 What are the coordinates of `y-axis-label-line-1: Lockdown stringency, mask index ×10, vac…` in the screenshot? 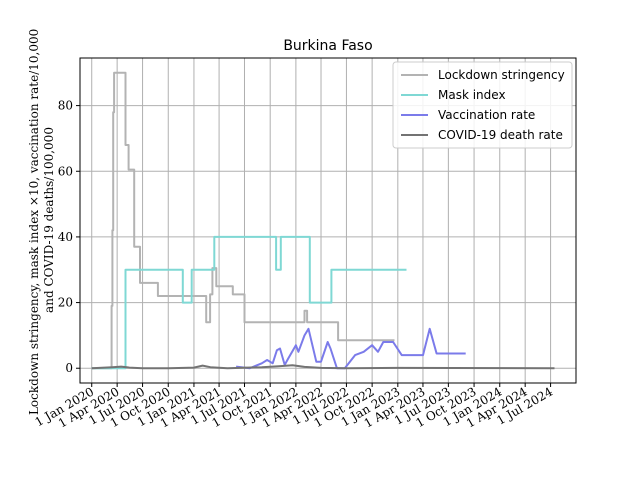 It's located at (34, 222).